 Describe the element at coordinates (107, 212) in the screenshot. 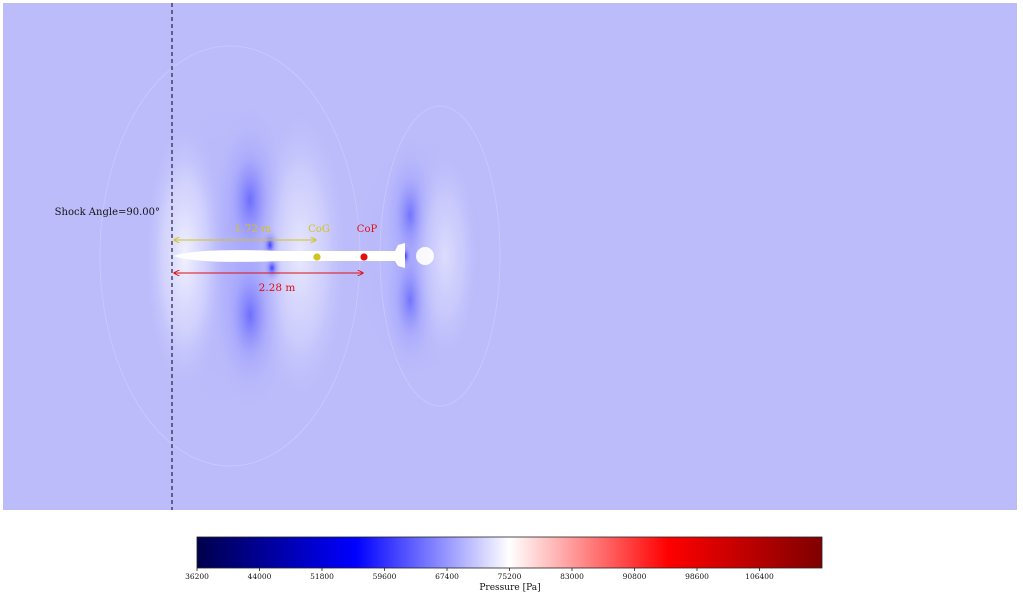

I see `shock-angle-label: Shock Angle=90.00°` at that location.